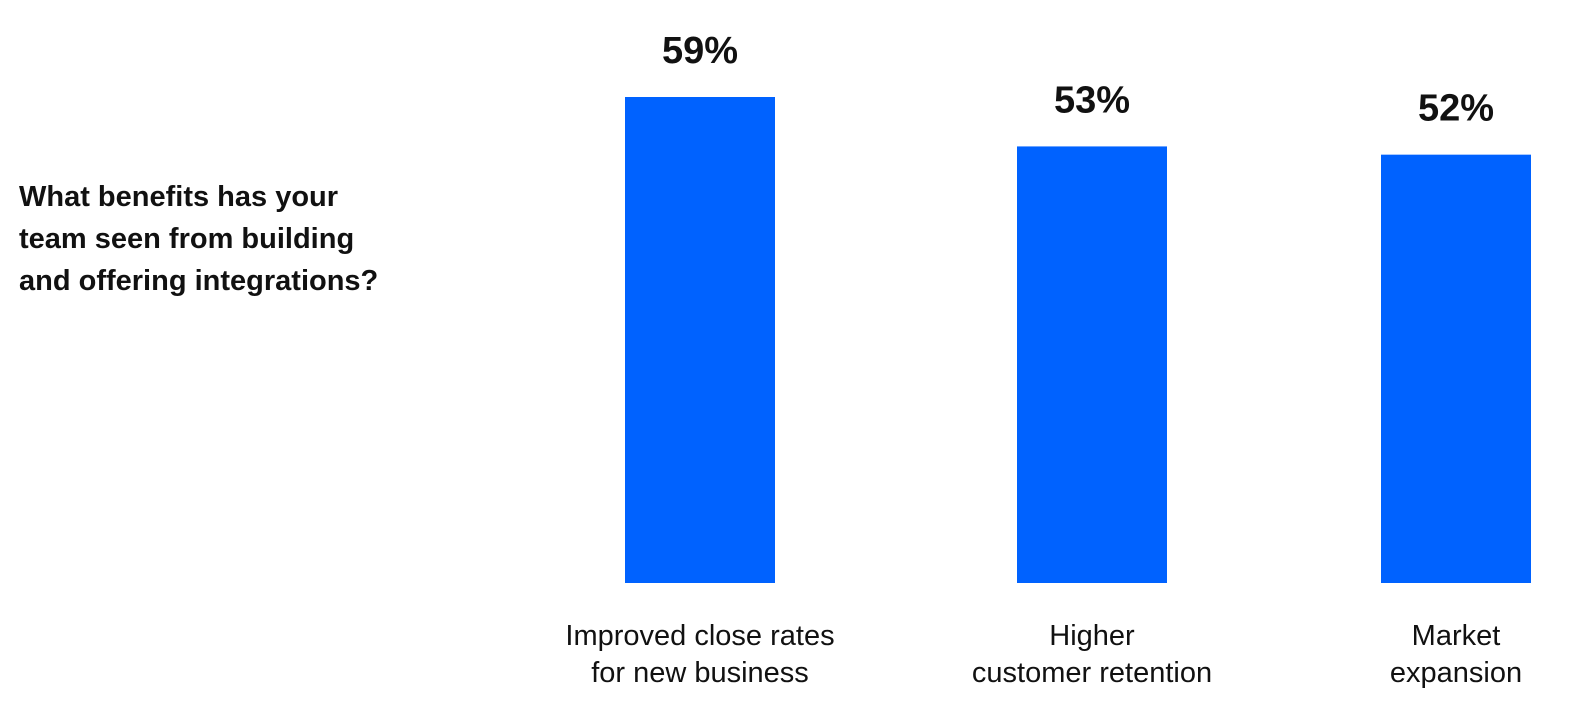 The image size is (1594, 718). Describe the element at coordinates (199, 281) in the screenshot. I see `question-line-3: and offering integrations?` at that location.